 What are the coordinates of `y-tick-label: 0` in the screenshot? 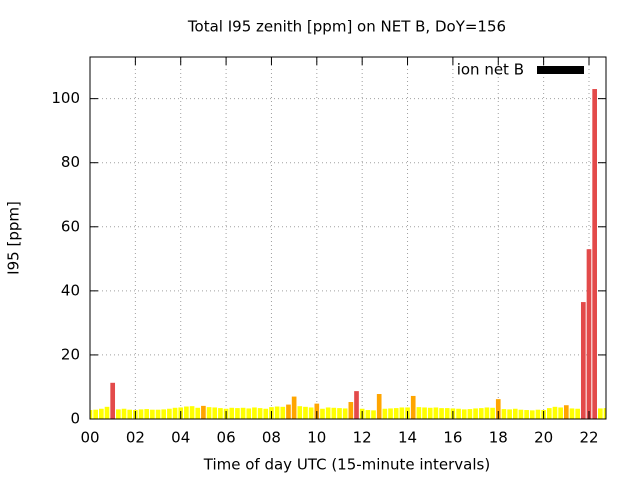 It's located at (75, 419).